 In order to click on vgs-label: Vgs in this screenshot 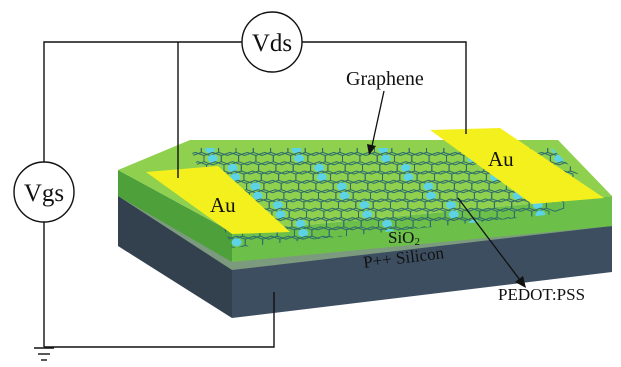, I will do `click(44, 193)`.